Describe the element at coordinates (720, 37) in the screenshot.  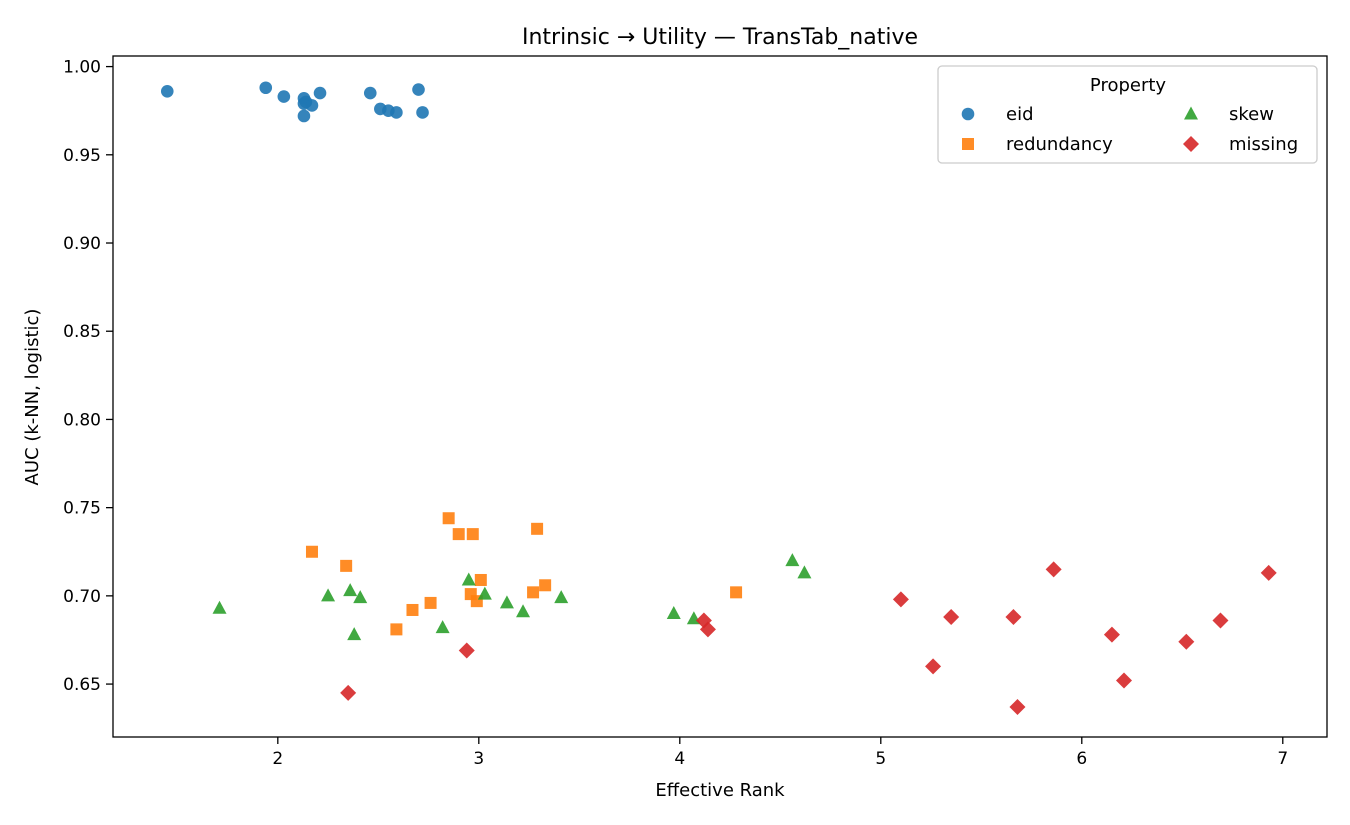
I see `chart-title: Intrinsic → Utility — TransTab_native` at that location.